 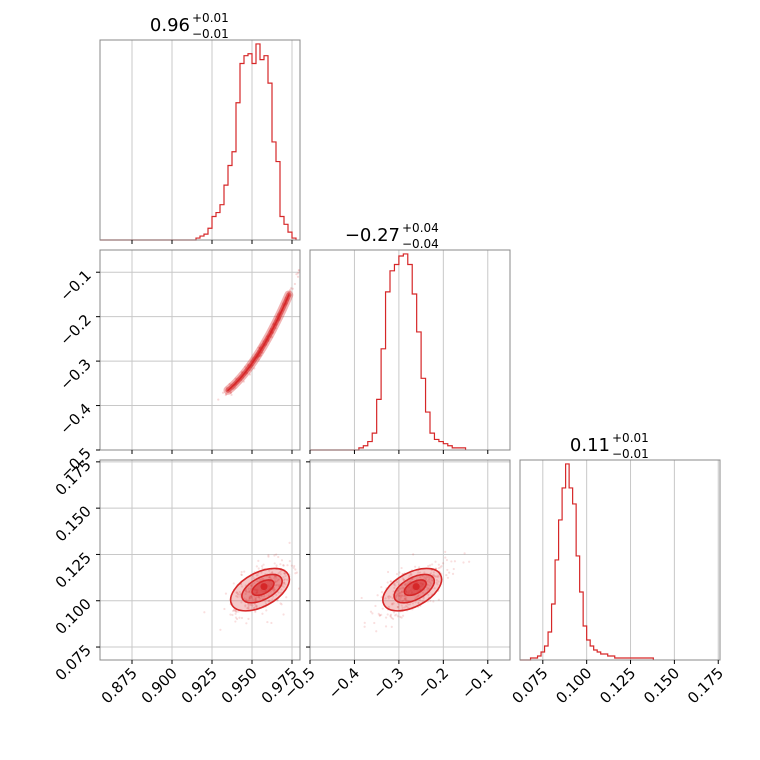 What do you see at coordinates (416, 587) in the screenshot?
I see `p2-vs-p1-peak` at bounding box center [416, 587].